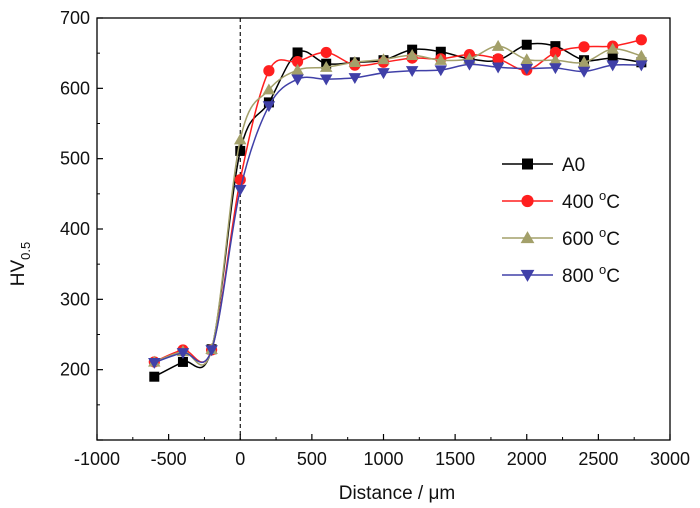 The image size is (700, 508). Describe the element at coordinates (169, 459) in the screenshot. I see `x-tick-label: -500` at that location.